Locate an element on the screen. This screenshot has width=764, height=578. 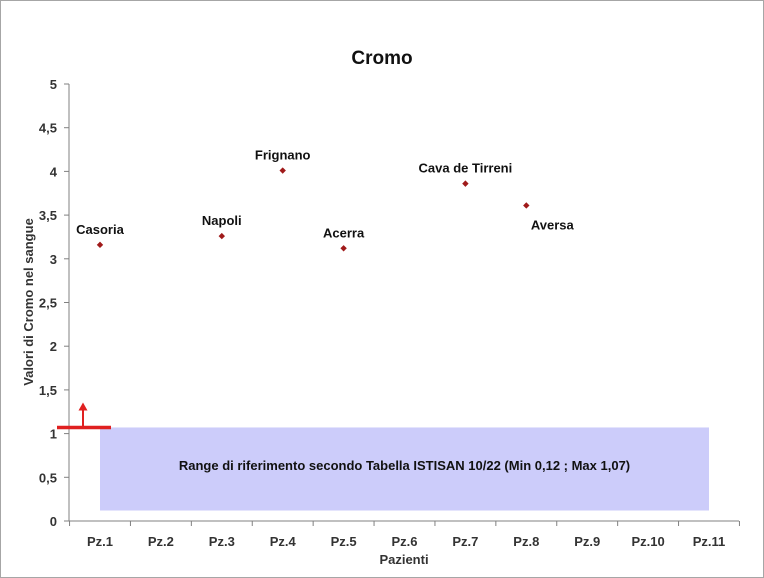
y-tick-label: 3 is located at coordinates (53, 259).